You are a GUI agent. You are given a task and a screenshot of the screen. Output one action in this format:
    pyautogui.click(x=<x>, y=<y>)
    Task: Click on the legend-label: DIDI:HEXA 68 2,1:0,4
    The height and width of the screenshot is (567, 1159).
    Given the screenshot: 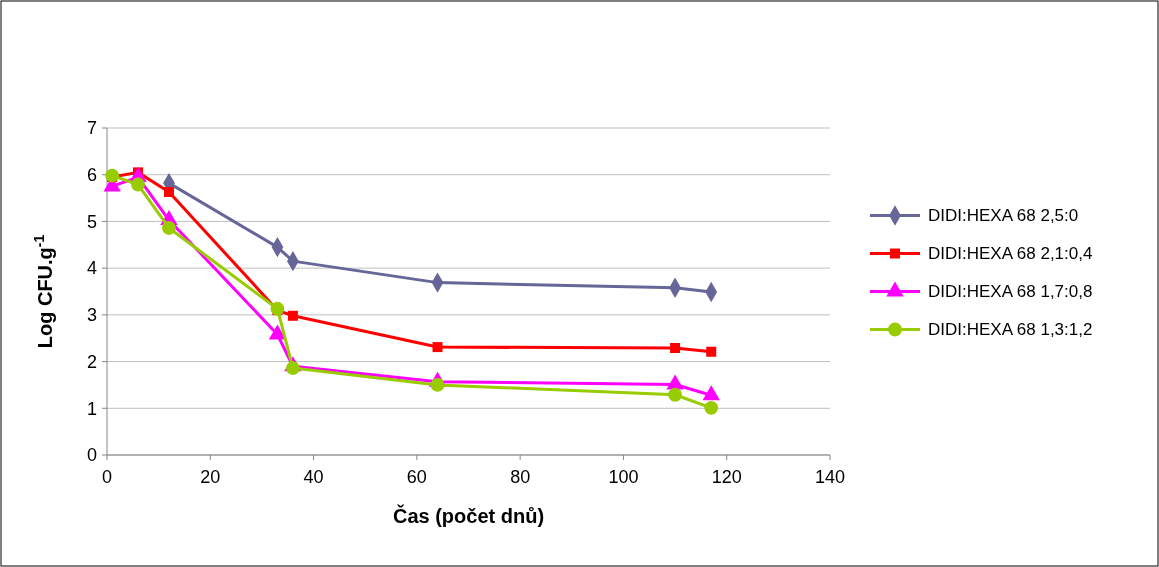 What is the action you would take?
    pyautogui.click(x=1010, y=254)
    